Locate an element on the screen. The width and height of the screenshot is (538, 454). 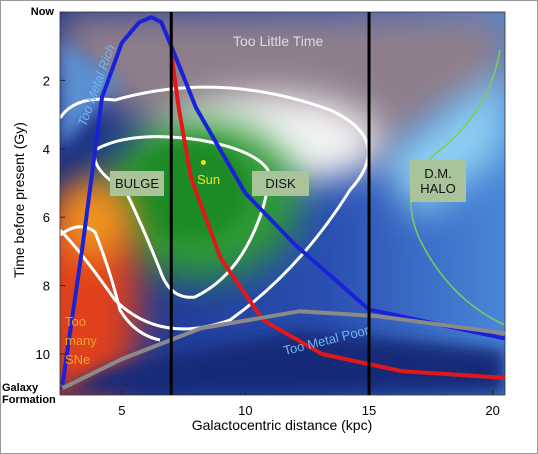
y-tick-label: Now is located at coordinates (42, 12).